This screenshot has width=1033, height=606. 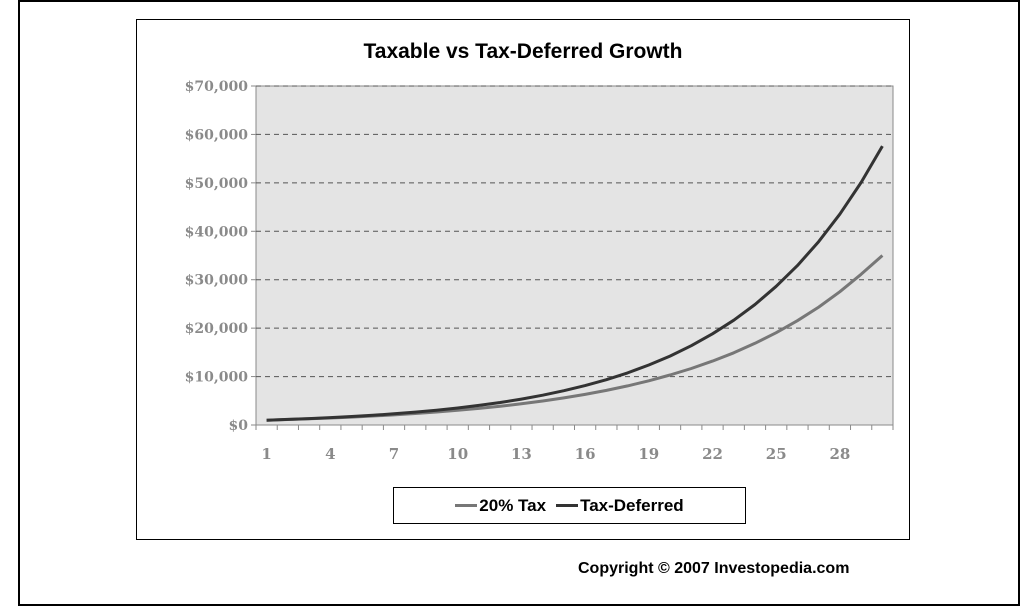 What do you see at coordinates (330, 454) in the screenshot?
I see `x-tick-label: 4` at bounding box center [330, 454].